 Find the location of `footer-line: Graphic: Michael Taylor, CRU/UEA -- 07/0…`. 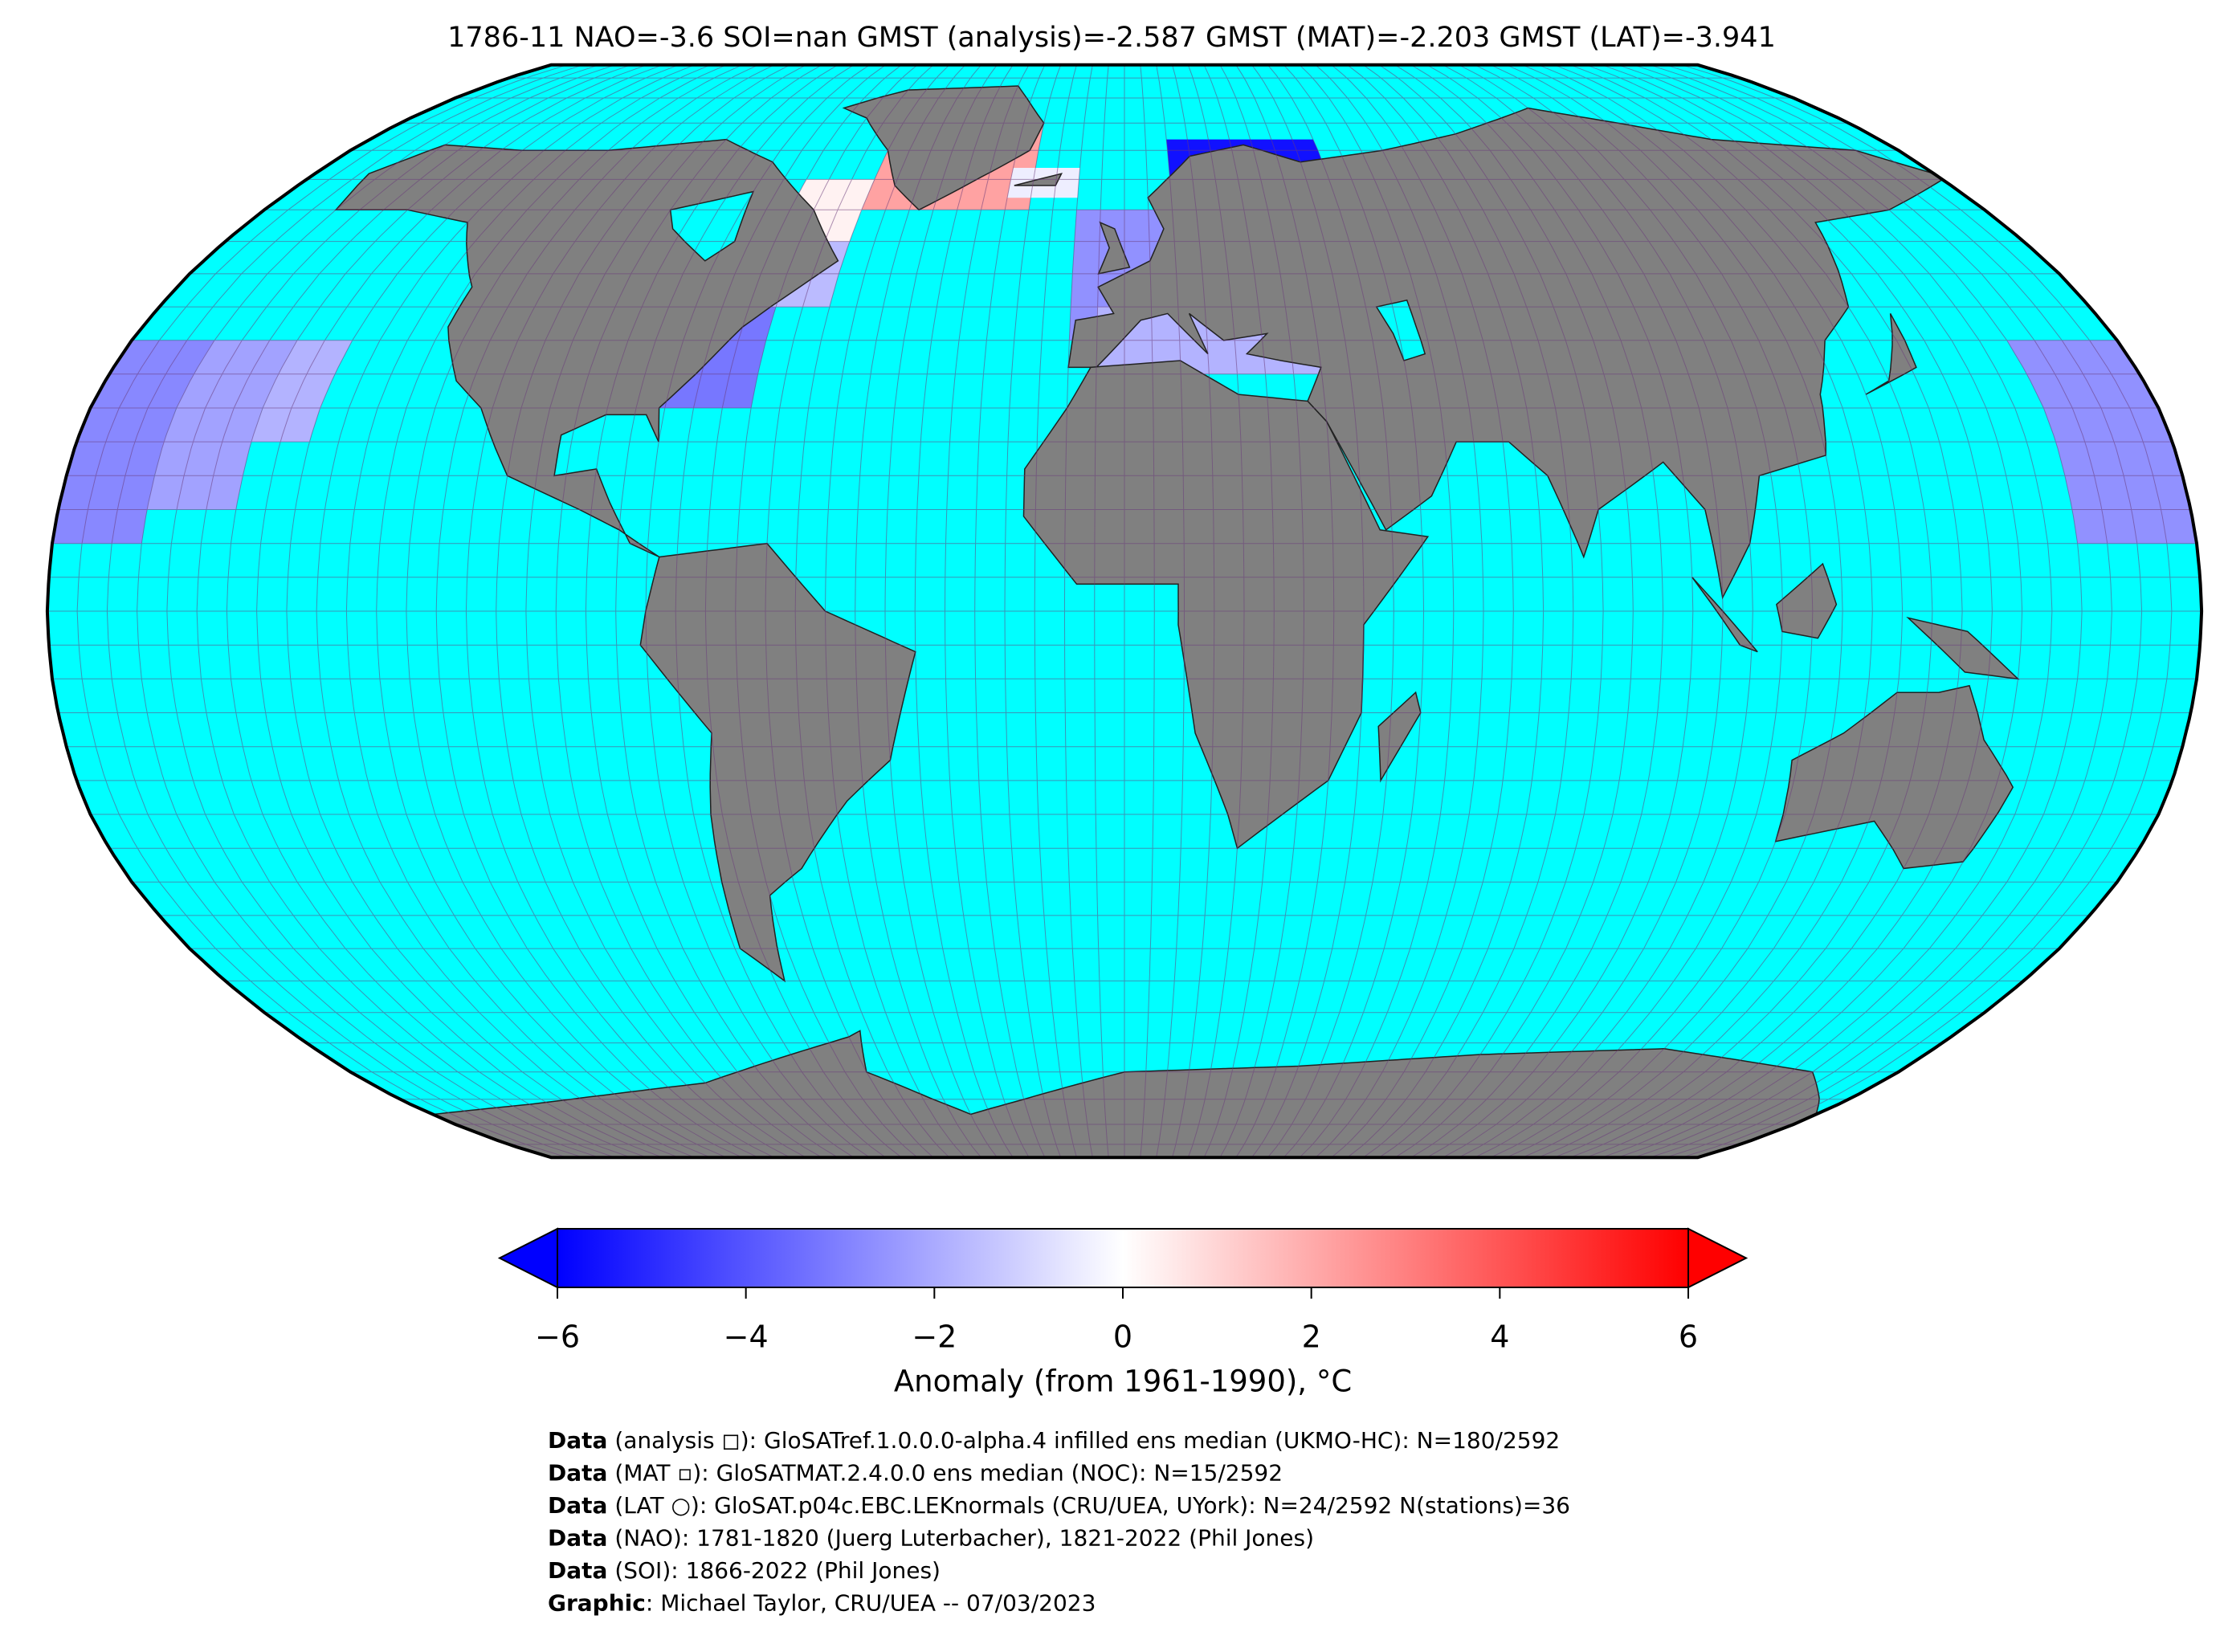

footer-line: Graphic: Michael Taylor, CRU/UEA -- 07/0… is located at coordinates (822, 1603).